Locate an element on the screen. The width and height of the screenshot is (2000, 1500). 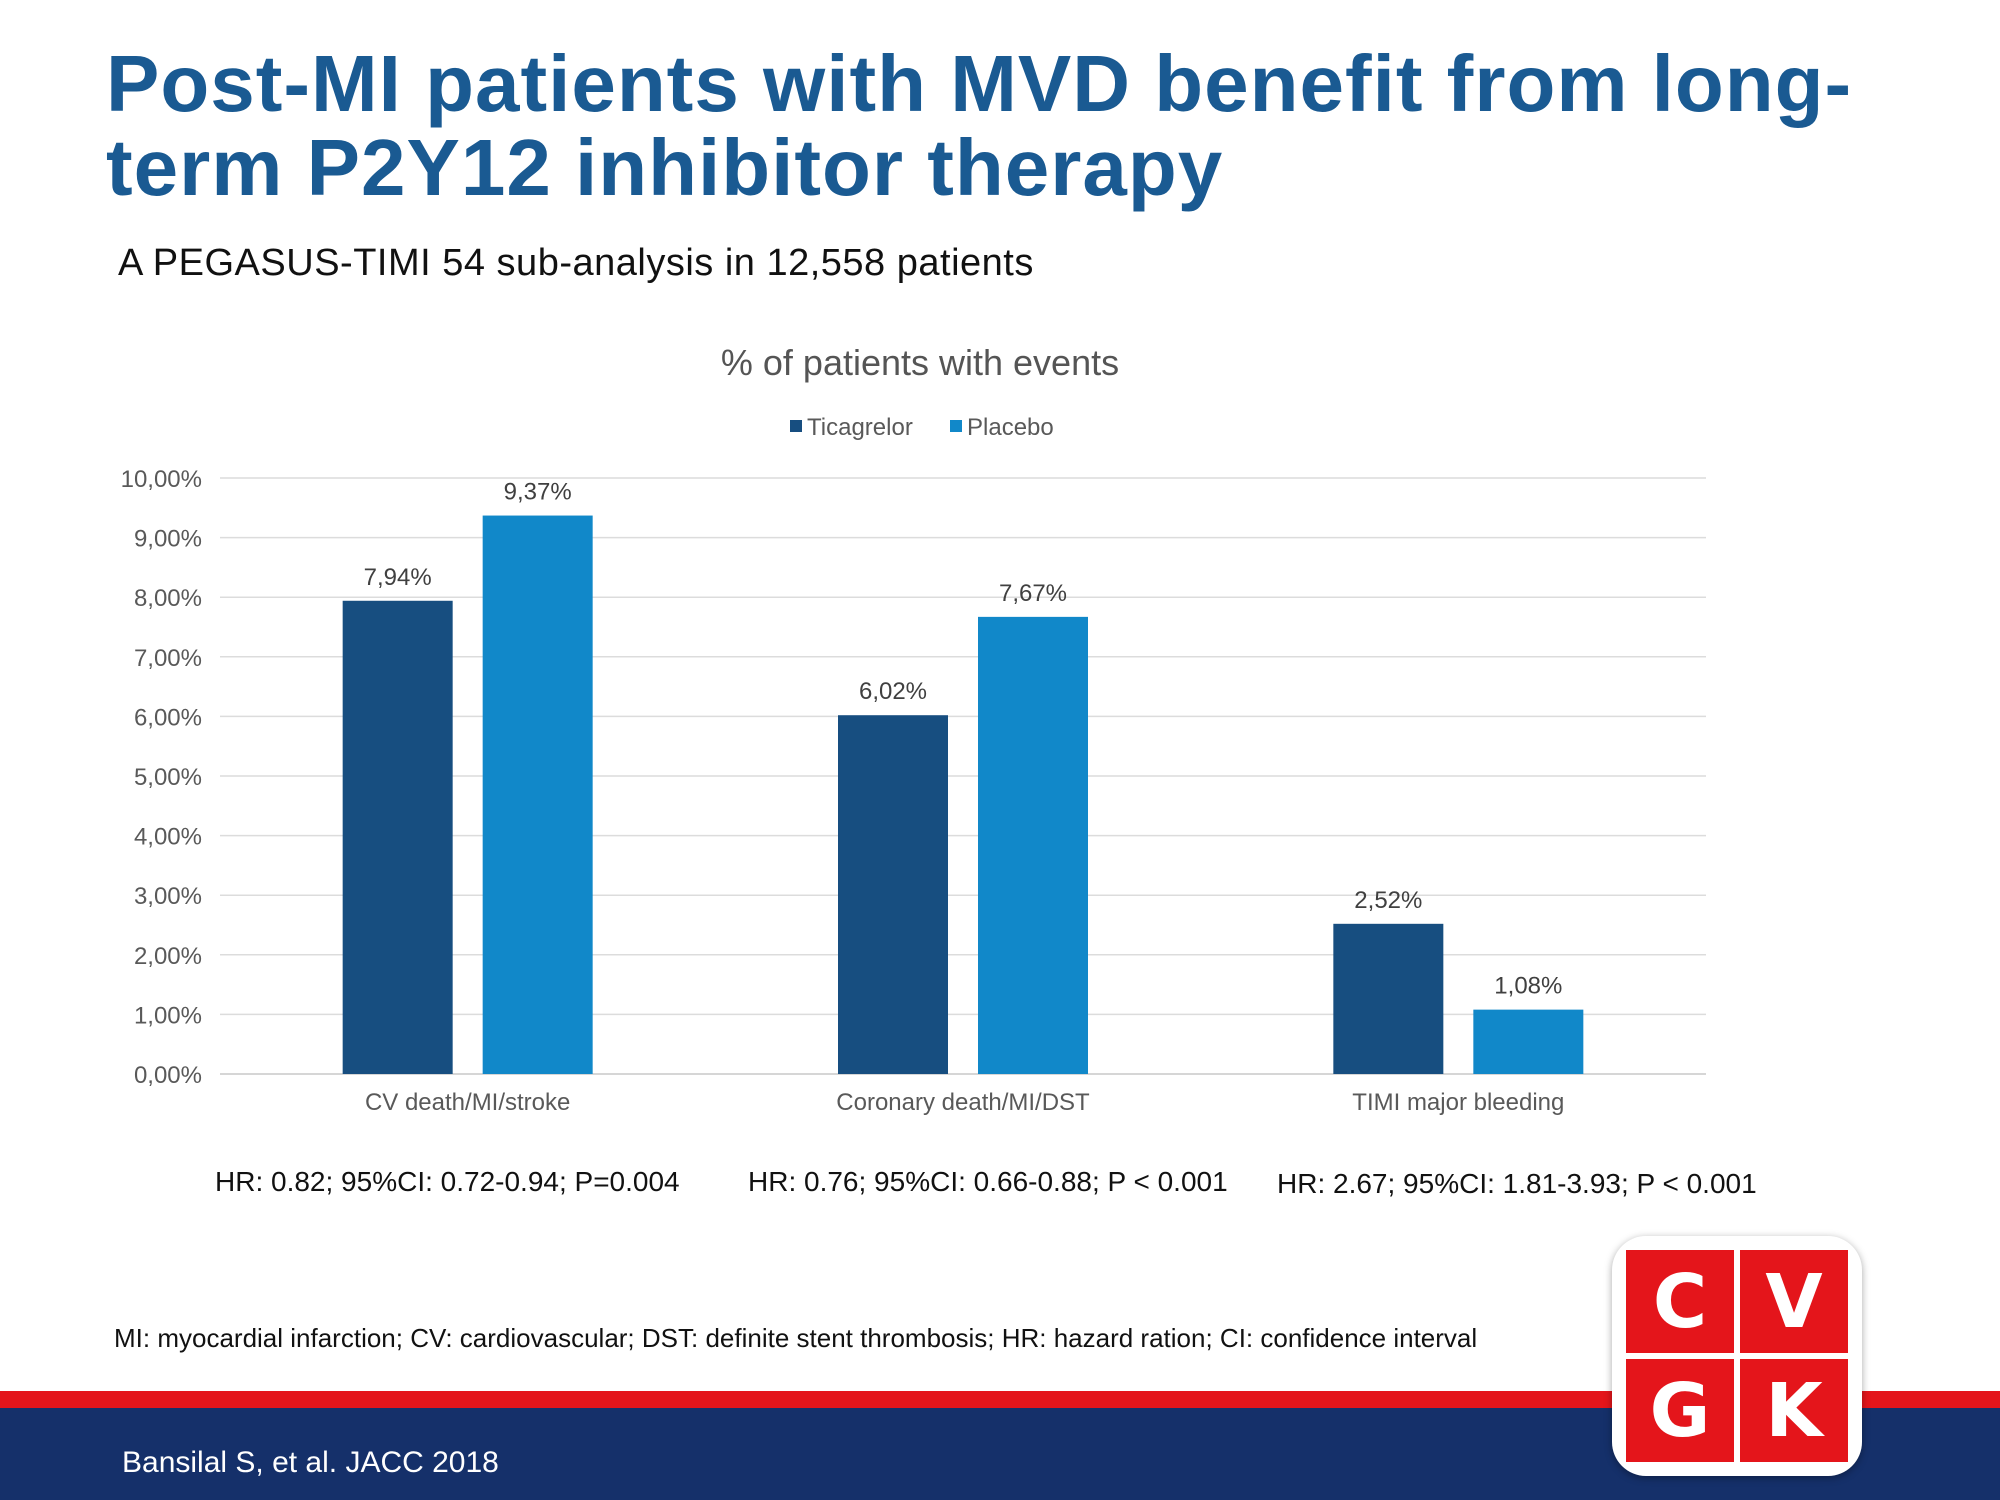
y-tick-label: 0,00% is located at coordinates (168, 1075).